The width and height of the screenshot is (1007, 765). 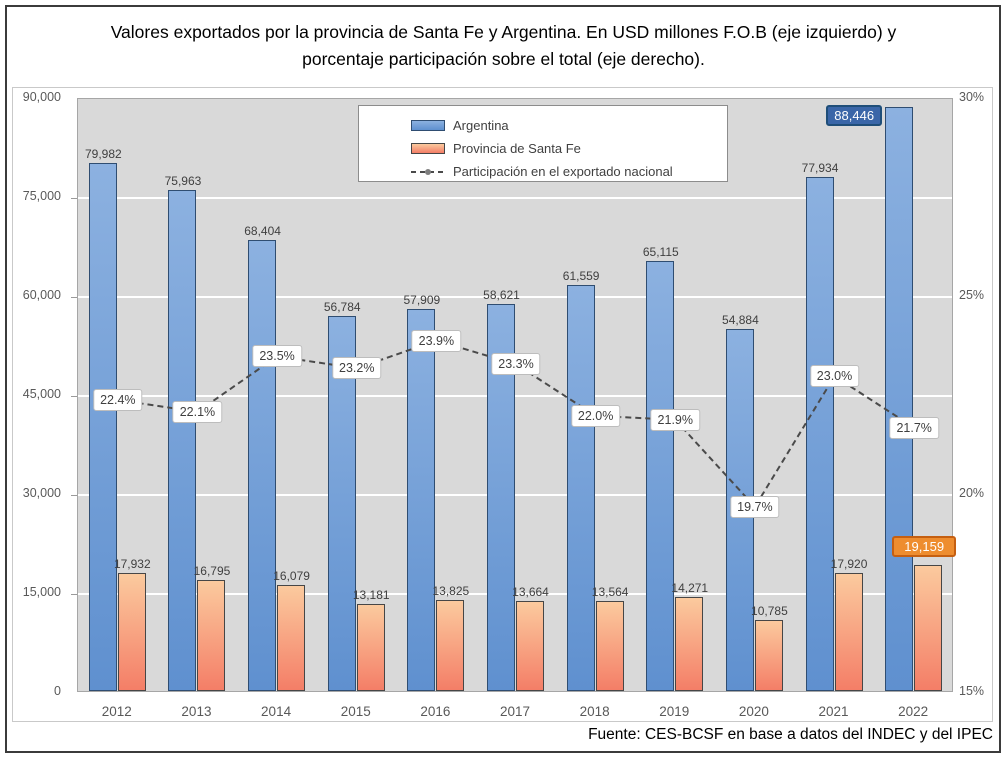 What do you see at coordinates (451, 590) in the screenshot?
I see `bar-value-label: 13,825` at bounding box center [451, 590].